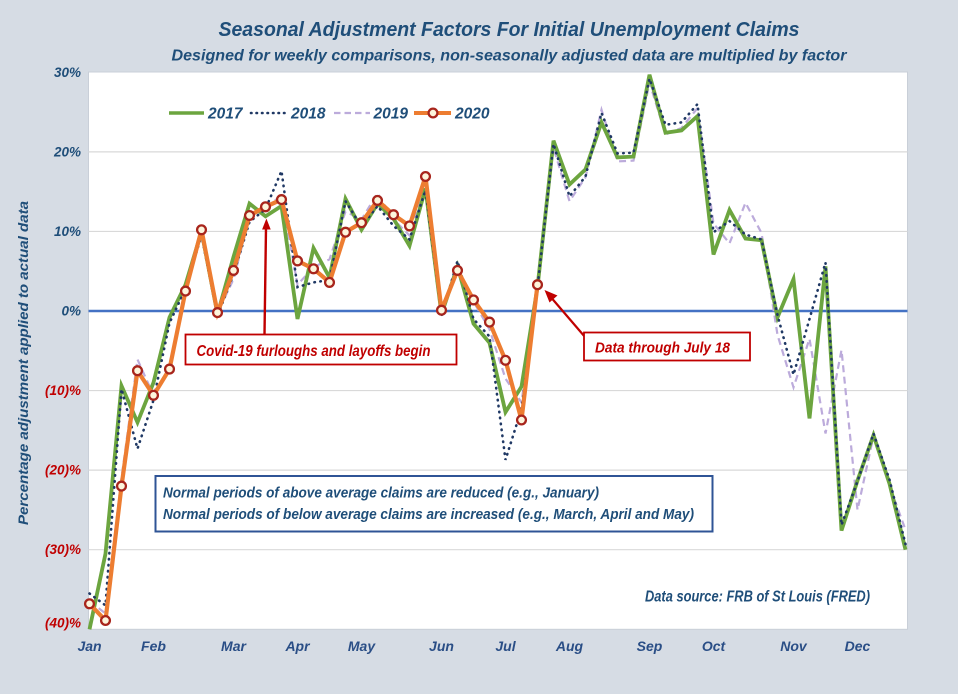 This screenshot has width=958, height=694. Describe the element at coordinates (67, 72) in the screenshot. I see `svg-text: 30%` at that location.